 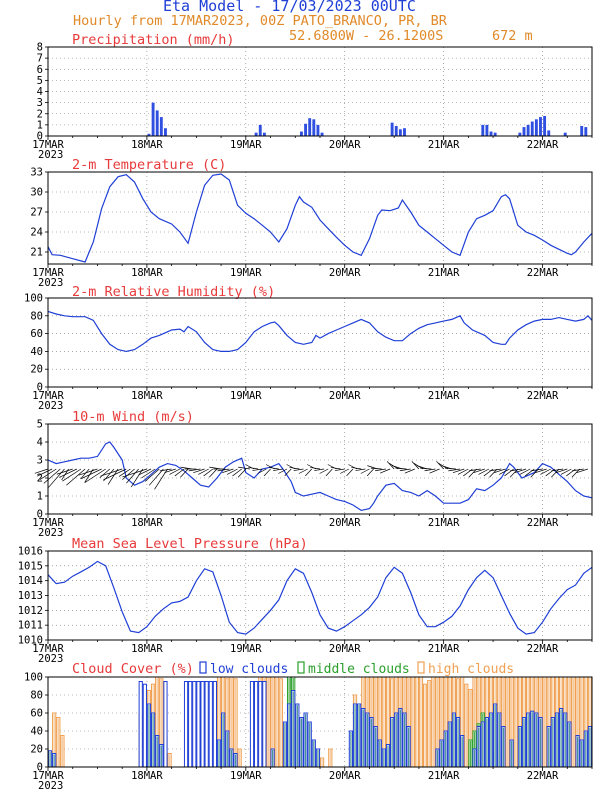 I want to click on y-tick-label: 60, so click(x=36, y=714).